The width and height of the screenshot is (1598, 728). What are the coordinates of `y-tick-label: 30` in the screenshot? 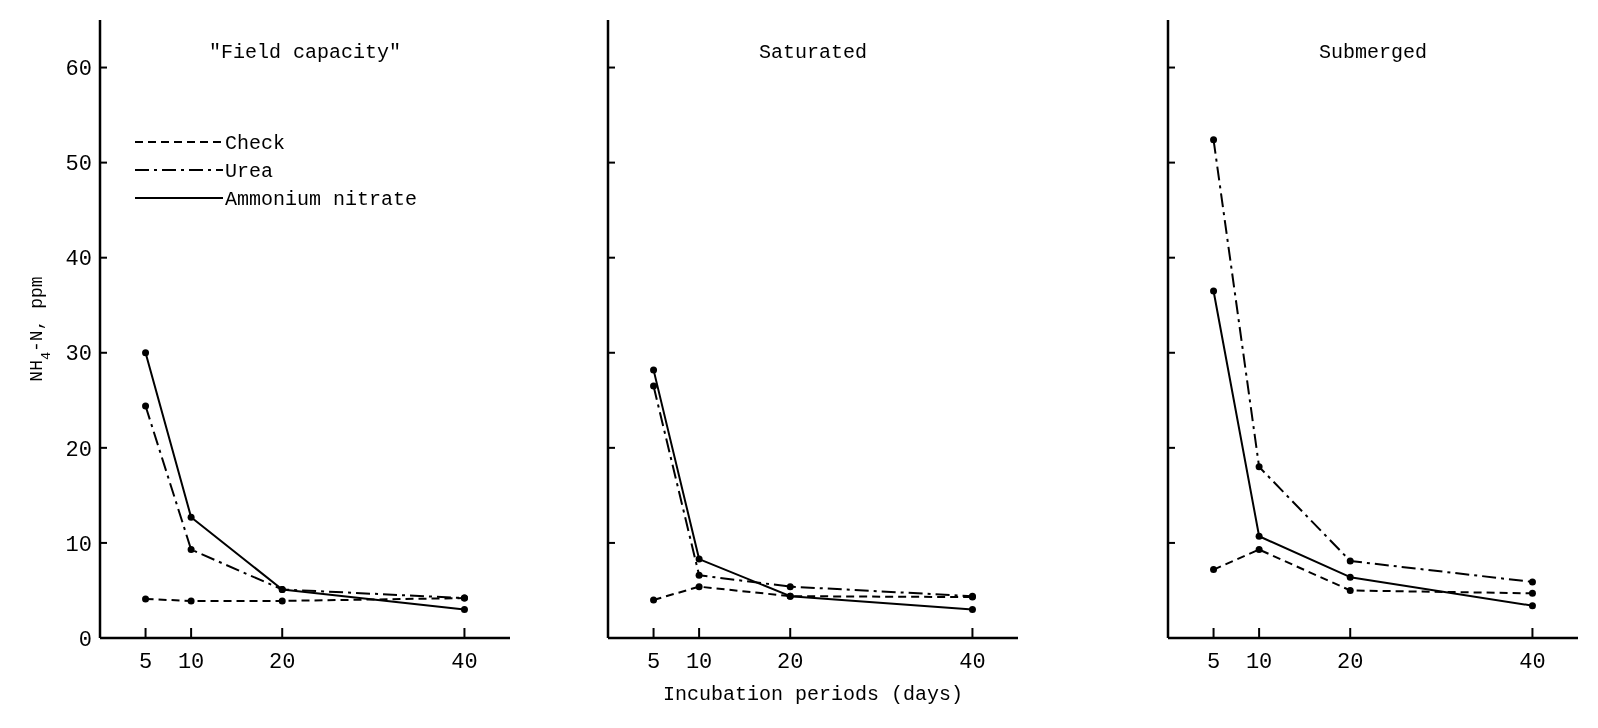 It's located at (78, 355).